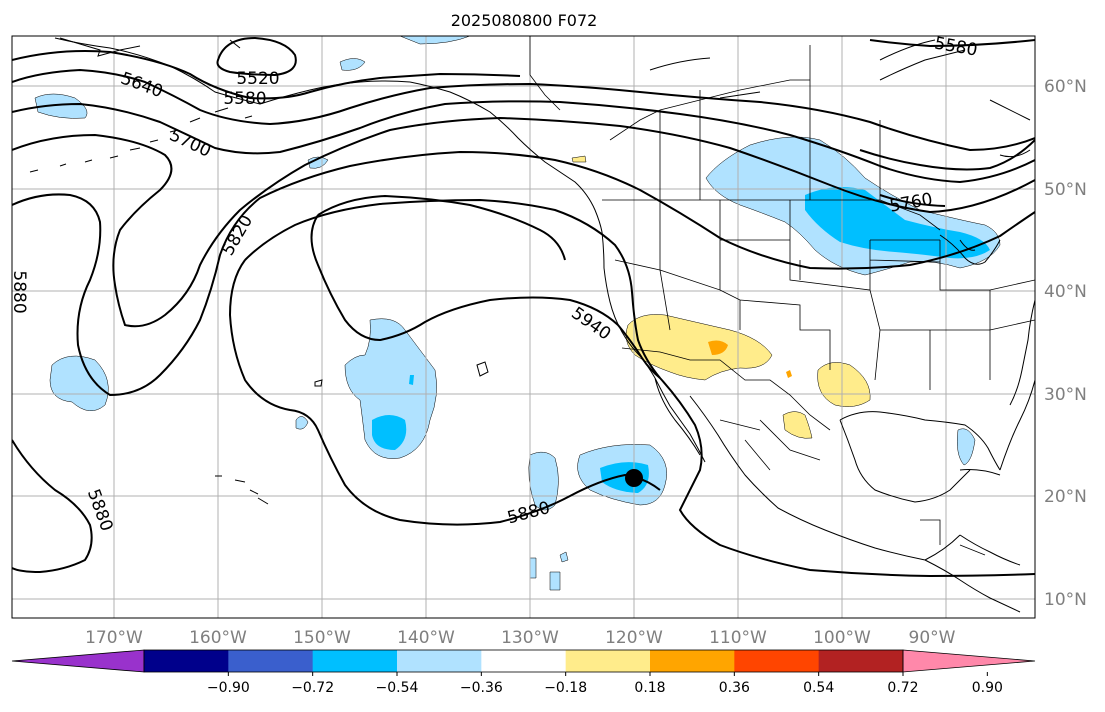 The image size is (1105, 712). What do you see at coordinates (972, 573) in the screenshot?
I see `coast-central-america` at bounding box center [972, 573].